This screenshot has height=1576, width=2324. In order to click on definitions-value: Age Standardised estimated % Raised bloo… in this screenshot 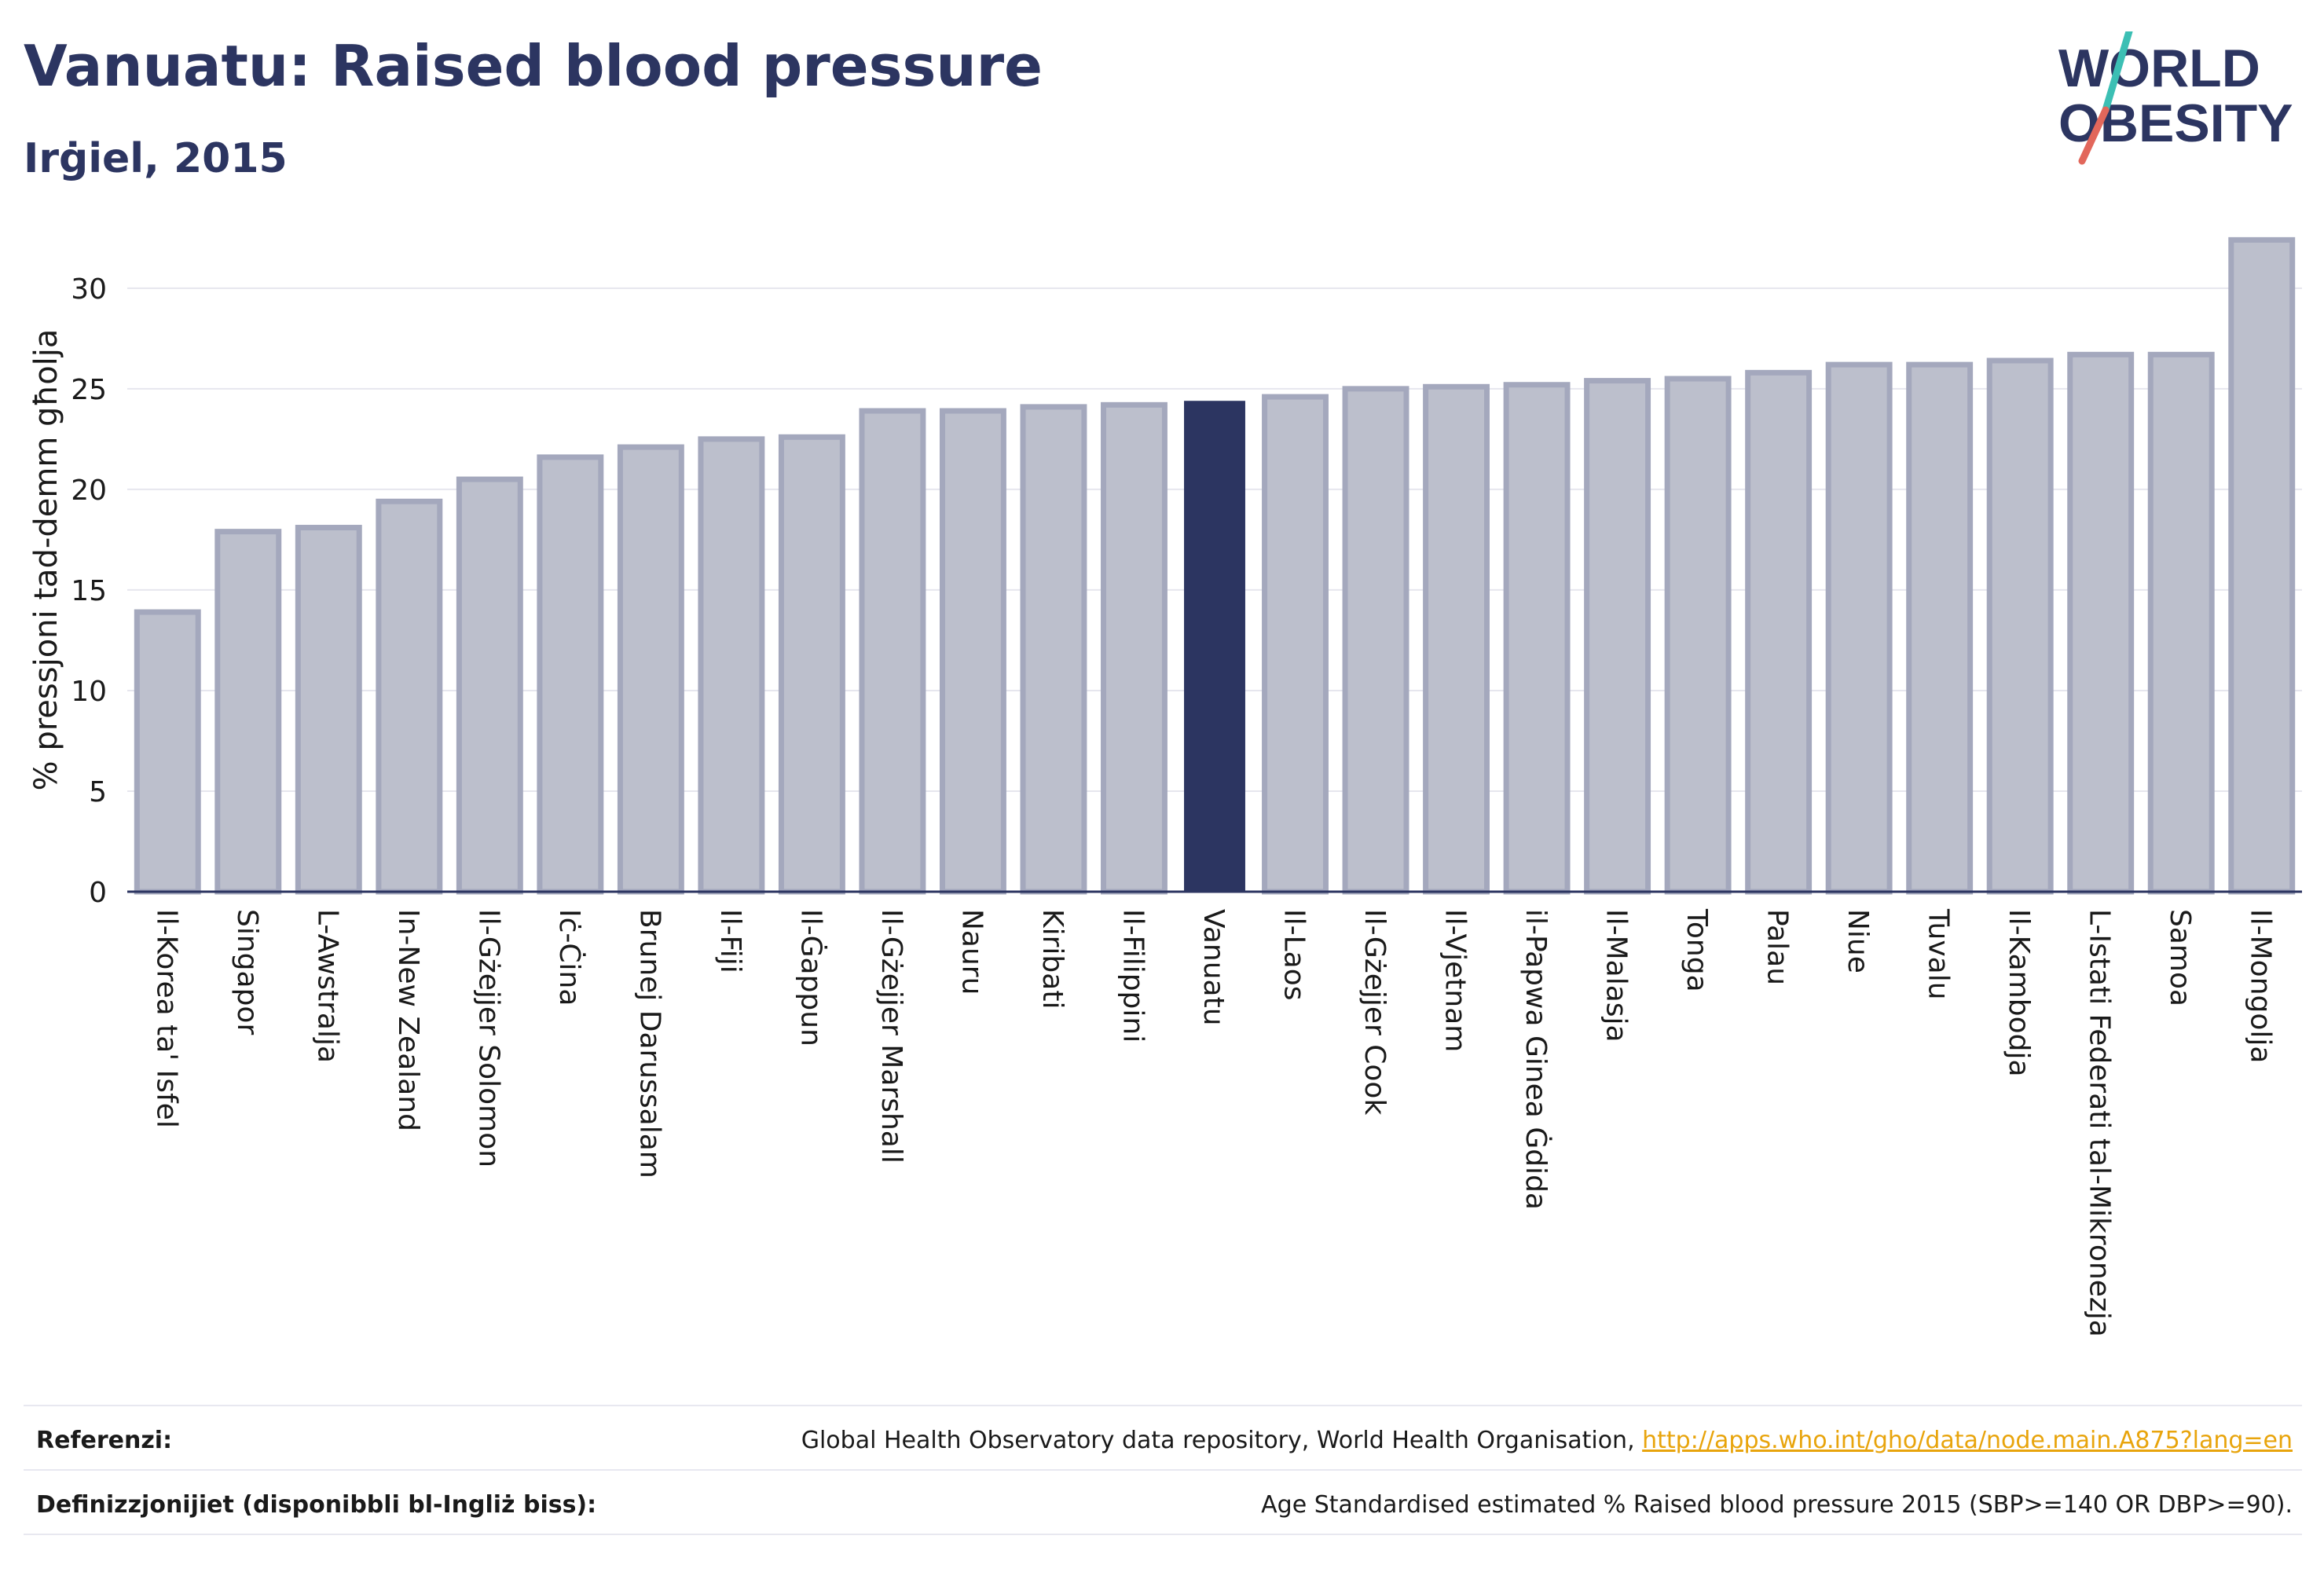, I will do `click(1777, 1505)`.